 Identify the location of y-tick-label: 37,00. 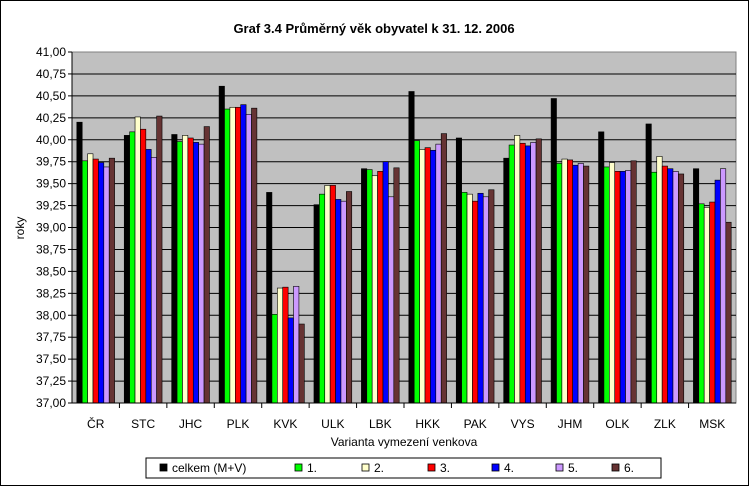
(51, 403).